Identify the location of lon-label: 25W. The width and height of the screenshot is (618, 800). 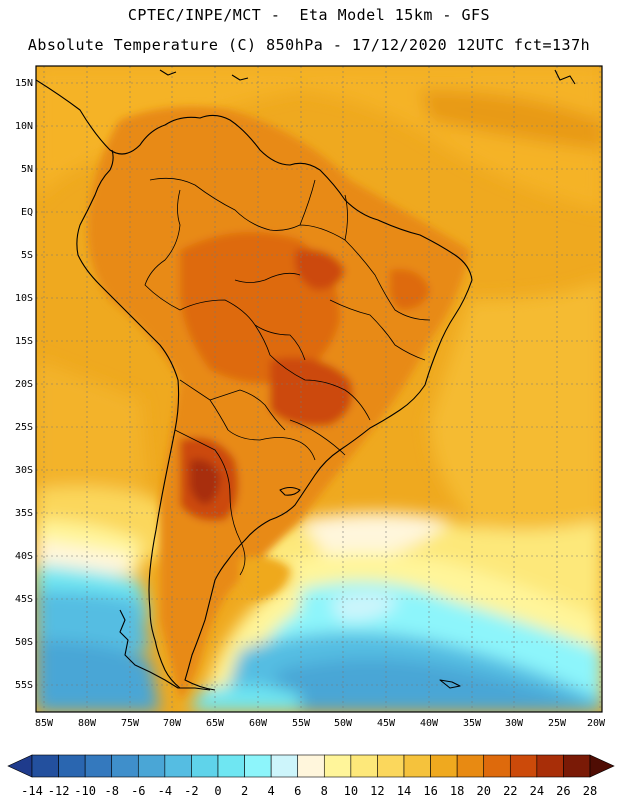
(557, 723).